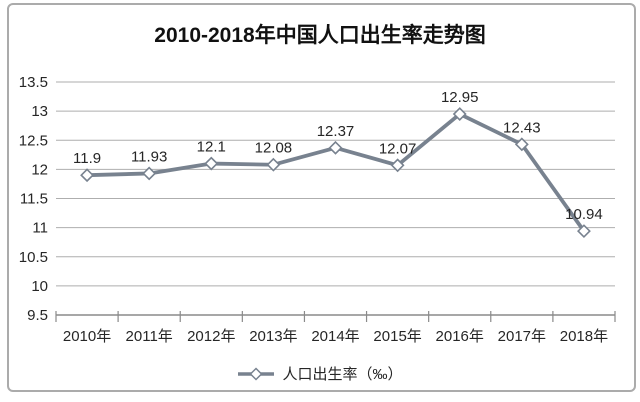  What do you see at coordinates (398, 148) in the screenshot?
I see `data-label: 12.07` at bounding box center [398, 148].